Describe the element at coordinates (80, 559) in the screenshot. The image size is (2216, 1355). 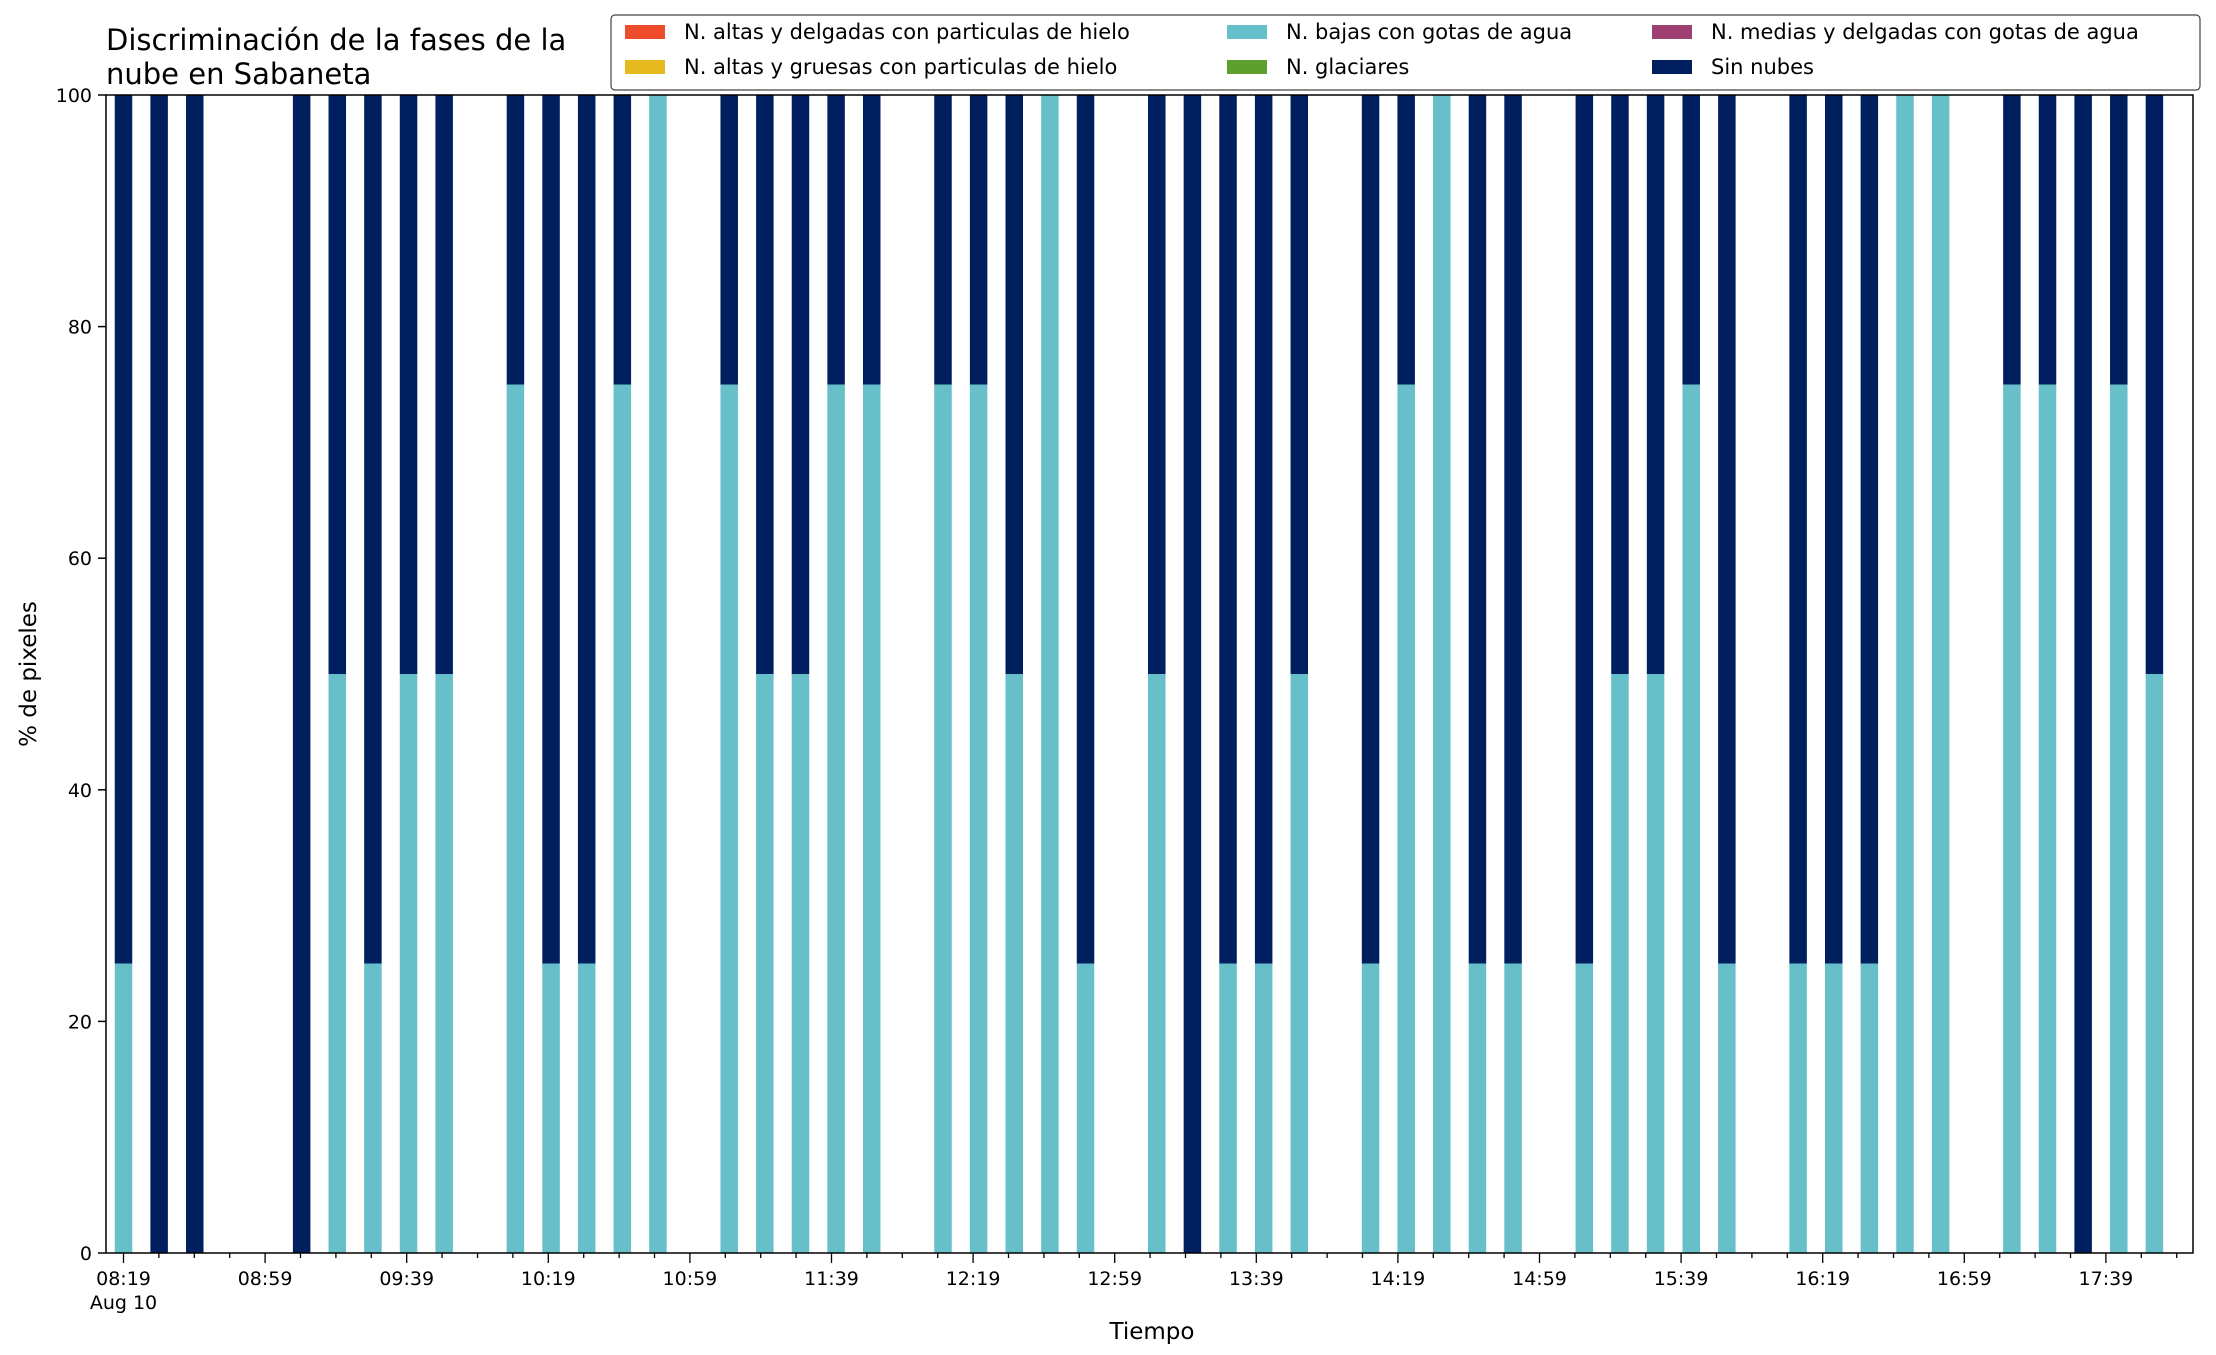
I see `y-tick-label: 60` at that location.